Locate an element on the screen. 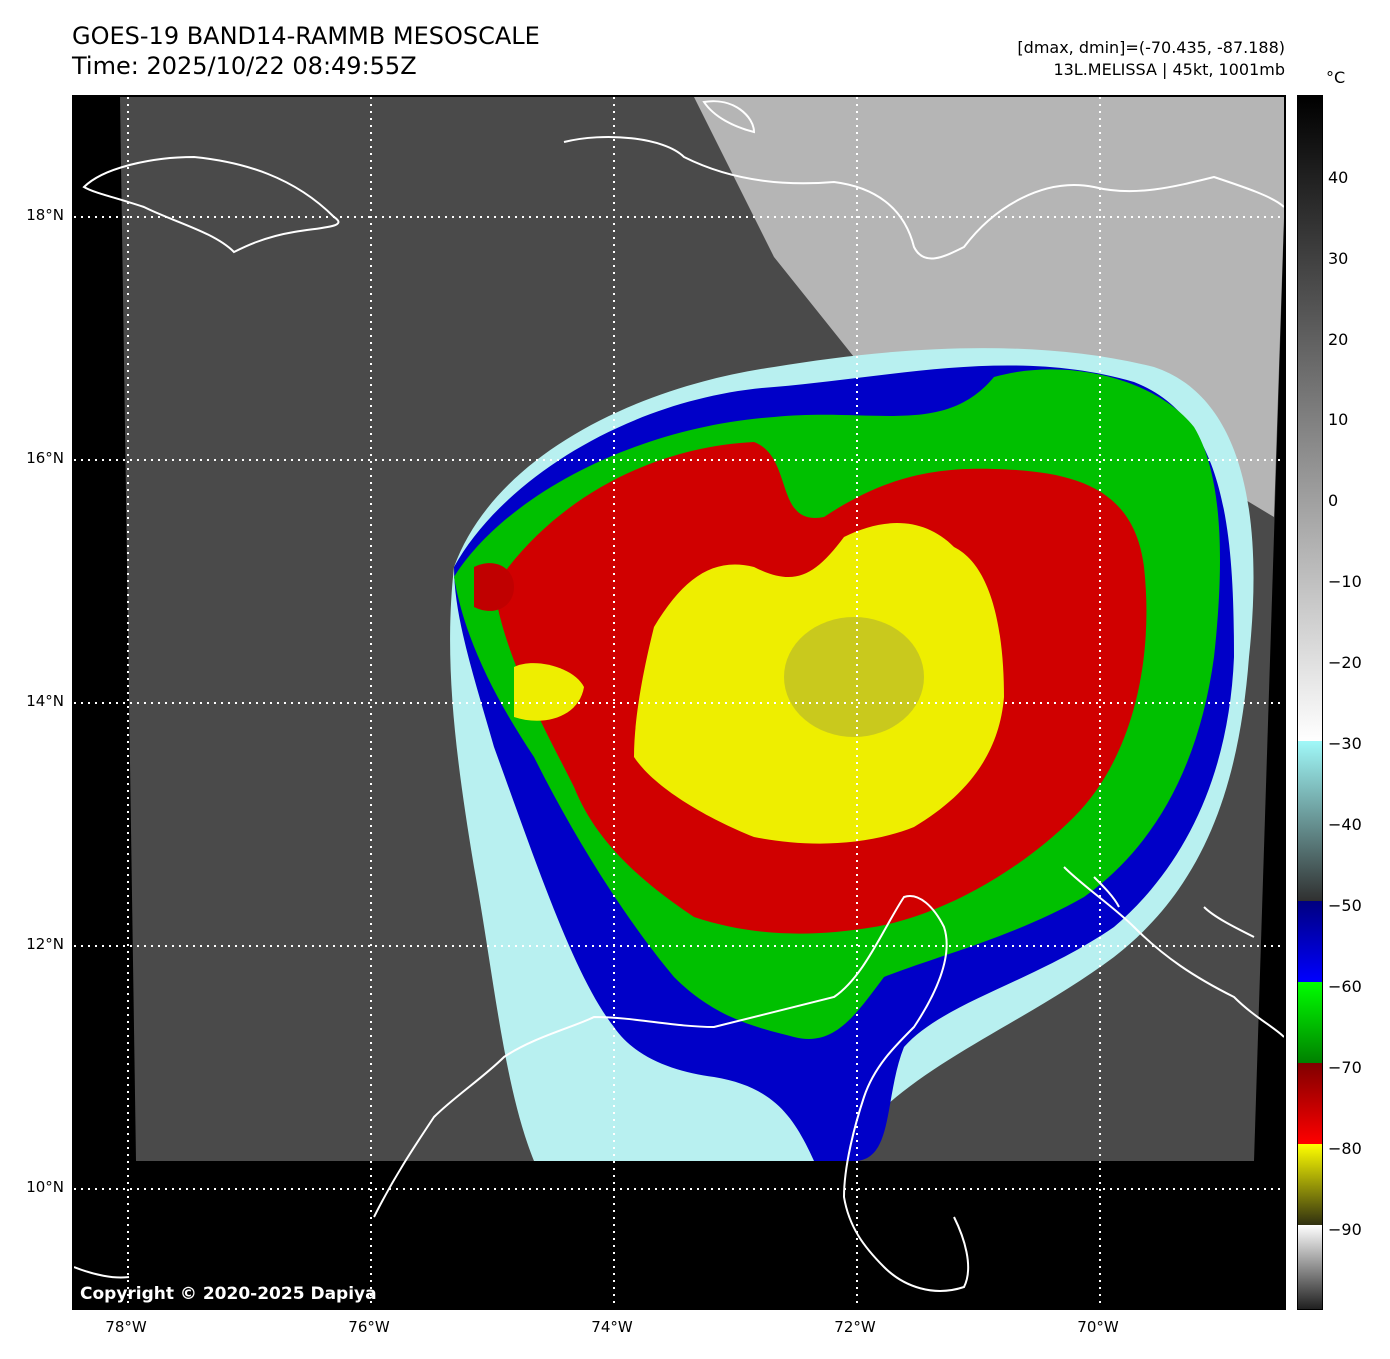  colorbar-red-segment is located at coordinates (1310, 1103).